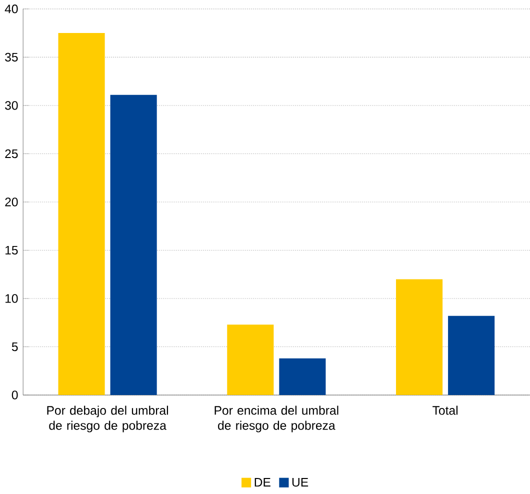  Describe the element at coordinates (11, 202) in the screenshot. I see `y-tick-label: 20` at that location.